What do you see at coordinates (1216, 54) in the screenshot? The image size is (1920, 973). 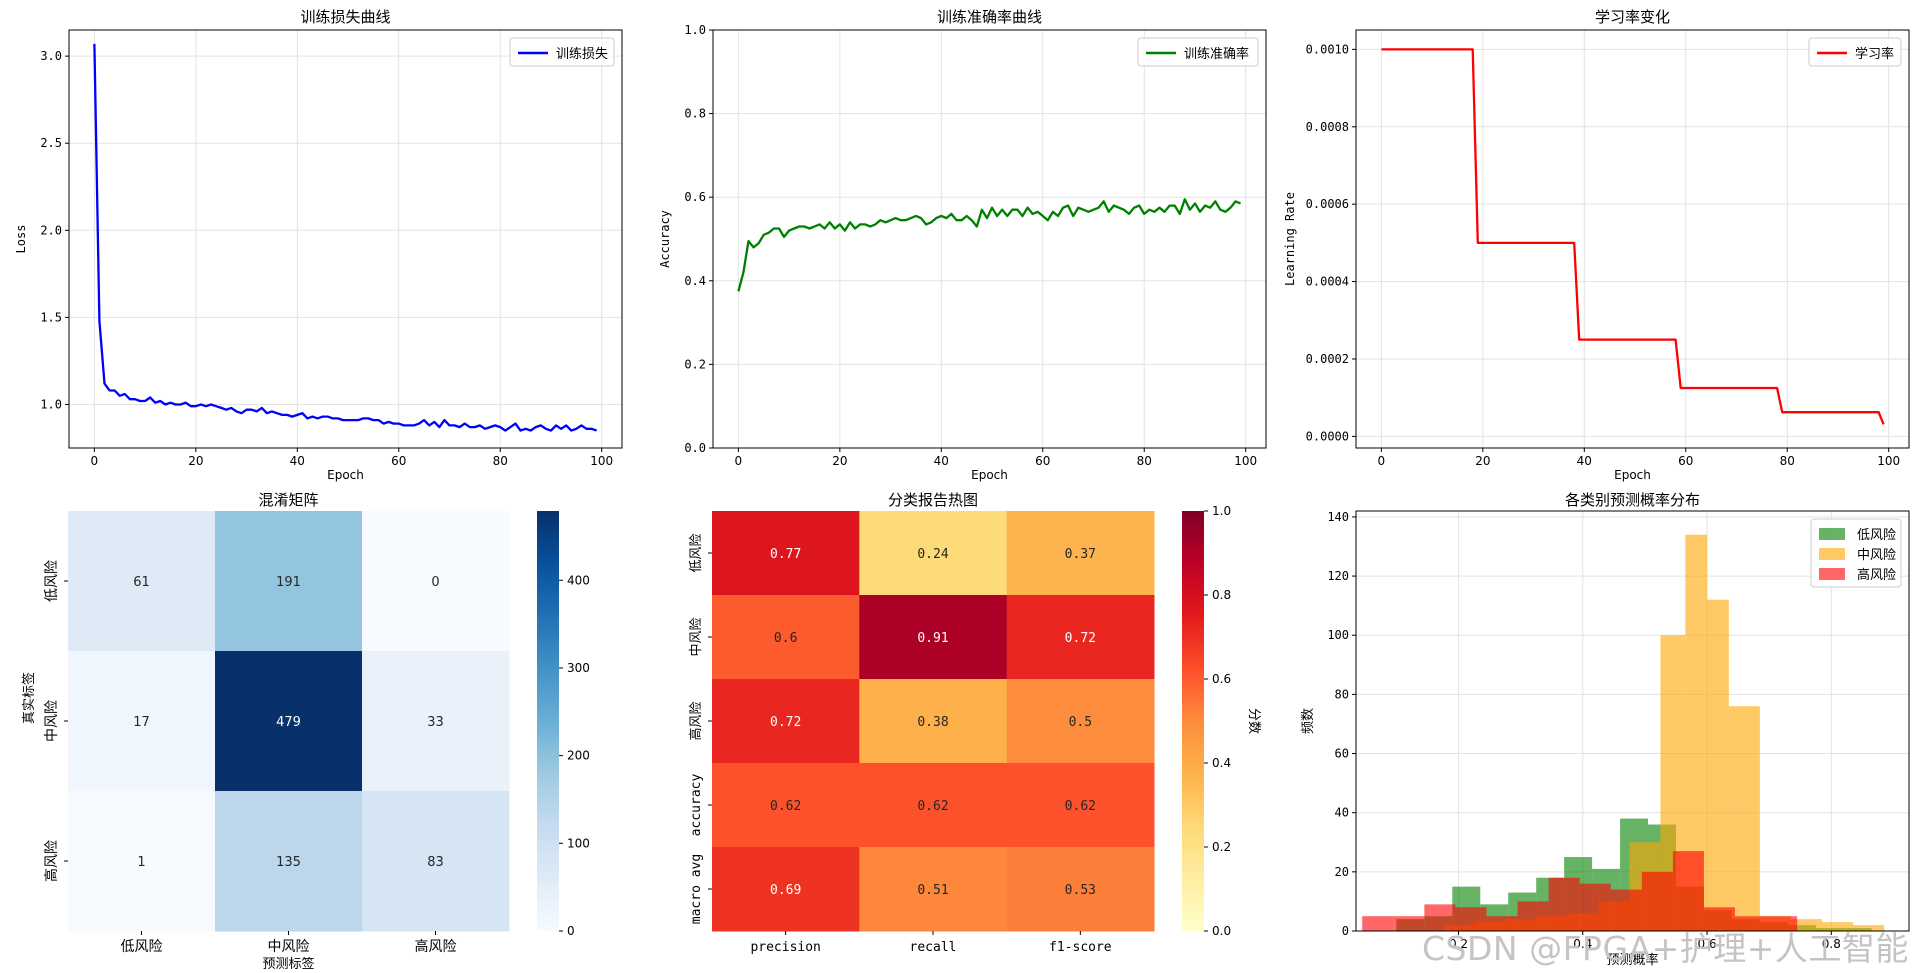 I see `legend-label: 训练准确率` at bounding box center [1216, 54].